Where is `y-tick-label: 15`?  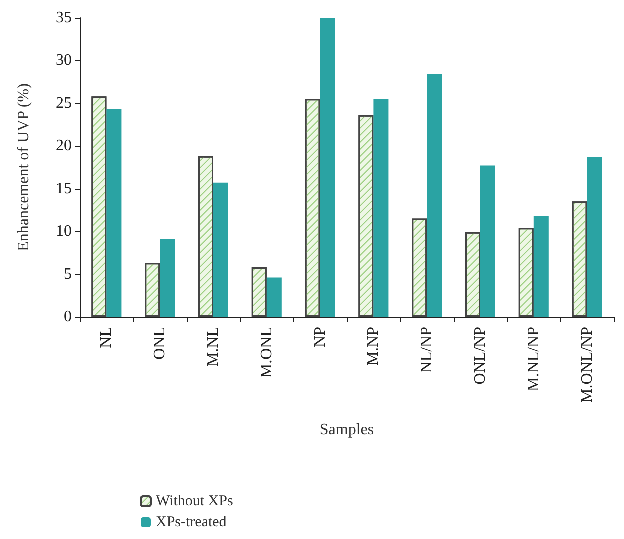 y-tick-label: 15 is located at coordinates (64, 189).